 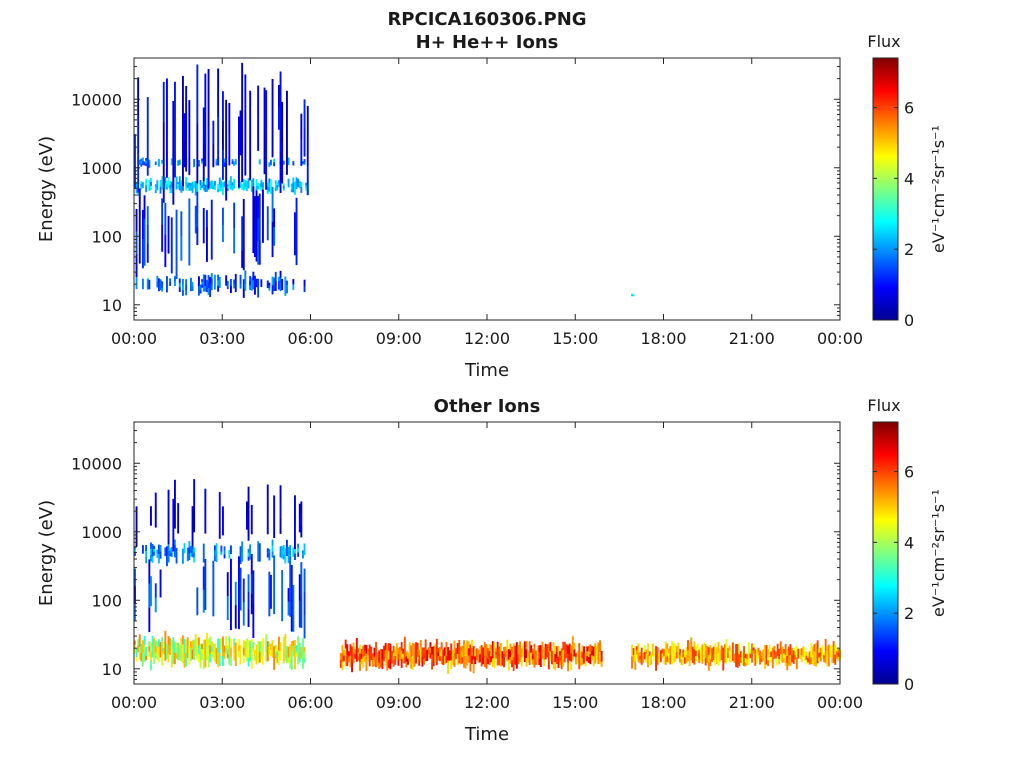 I want to click on x-tick-label: 00:00, so click(x=134, y=338).